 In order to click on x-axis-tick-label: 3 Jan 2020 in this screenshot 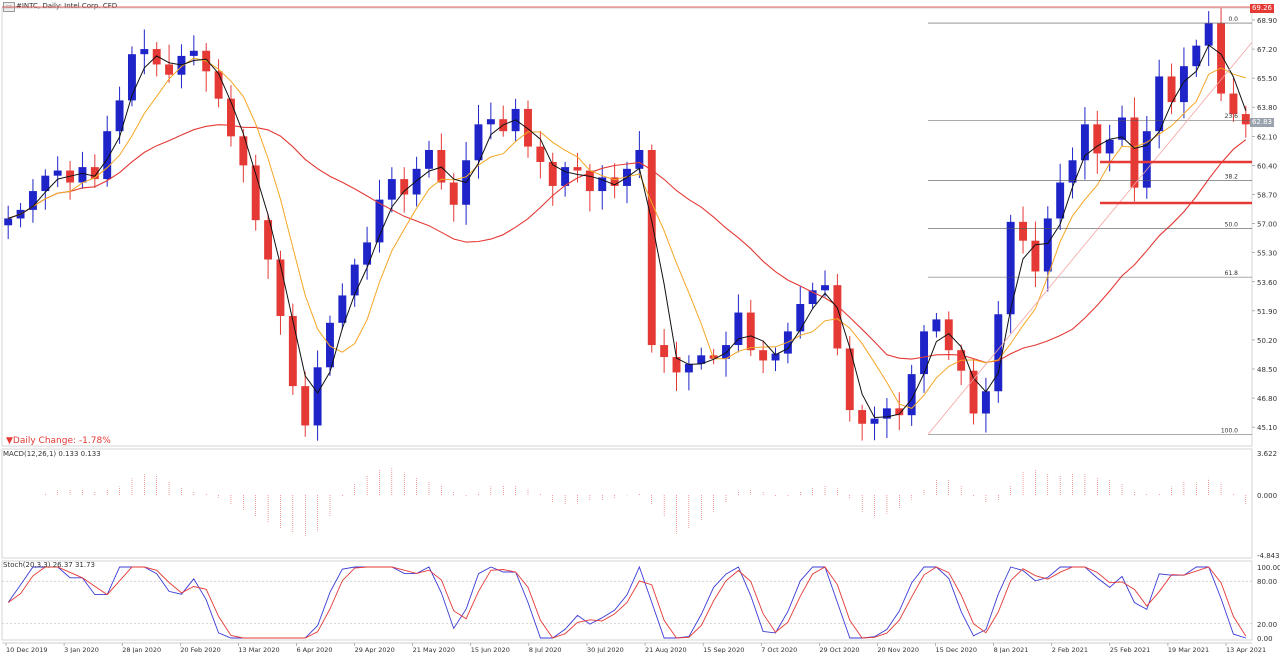, I will do `click(81, 649)`.